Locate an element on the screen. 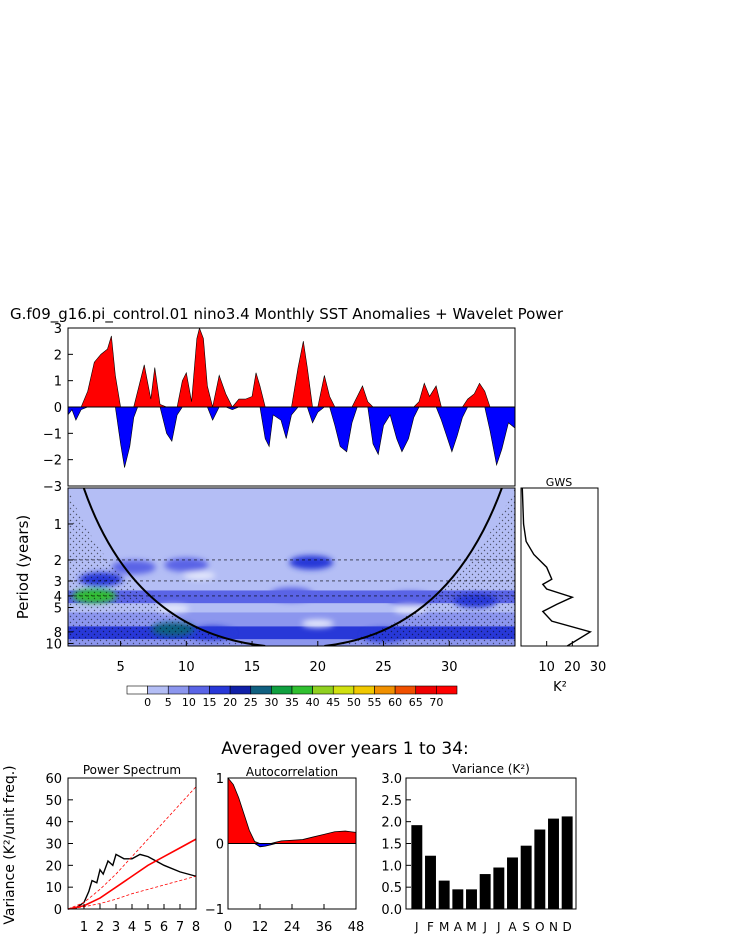  variance-y-tick-label: 2.5 is located at coordinates (391, 801).